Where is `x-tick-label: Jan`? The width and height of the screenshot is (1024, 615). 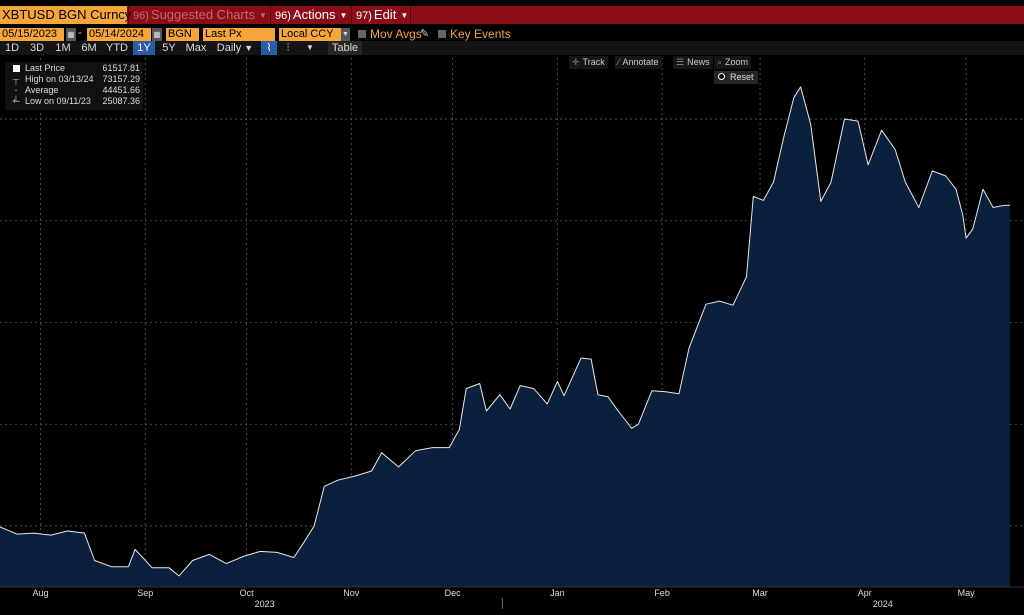
x-tick-label: Jan is located at coordinates (557, 593).